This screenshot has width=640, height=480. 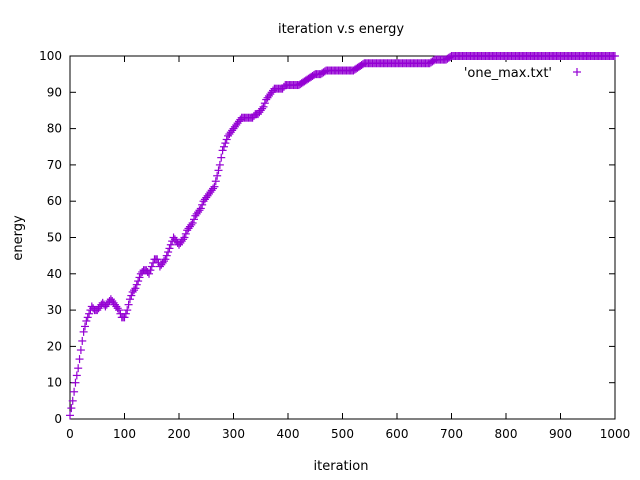 I want to click on legend-plus-icon, so click(x=577, y=72).